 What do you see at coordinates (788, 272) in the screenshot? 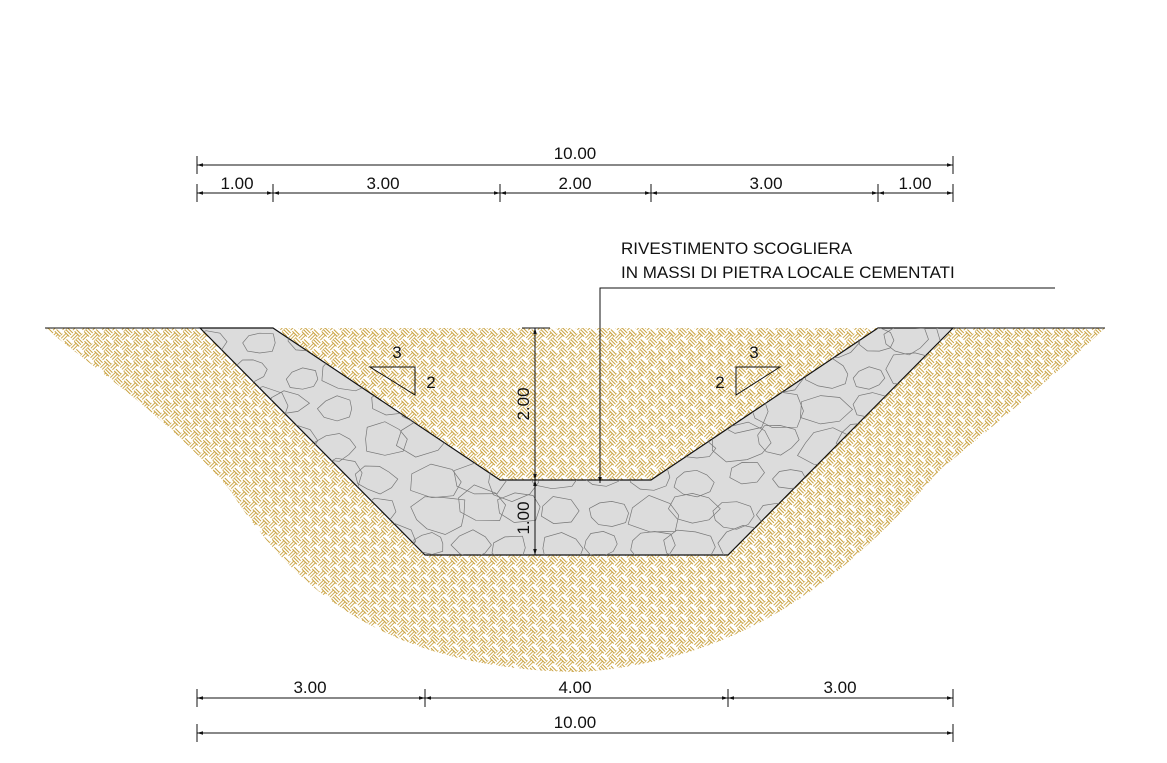
I see `annotation-line: IN MASSI DI PIETRA LOCALE CEMENTATI` at bounding box center [788, 272].